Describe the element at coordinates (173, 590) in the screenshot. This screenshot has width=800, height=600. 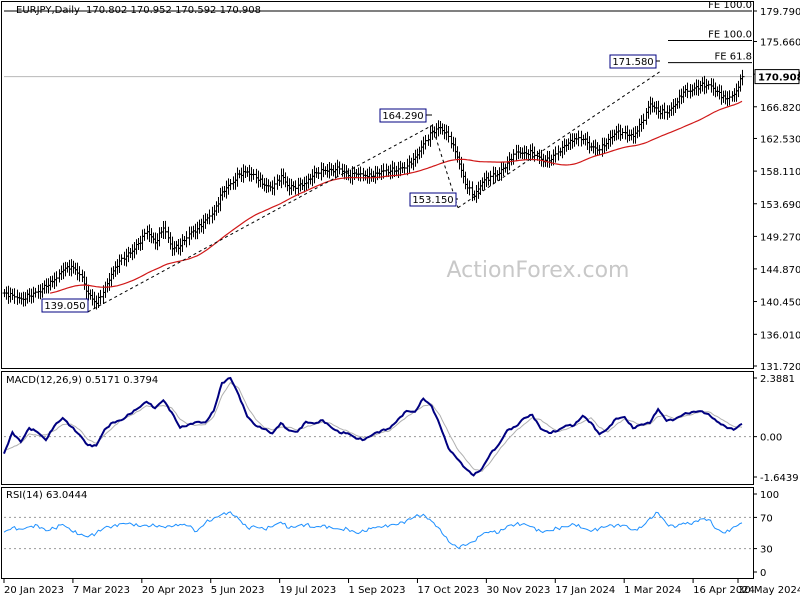
I see `x-tick-label: 20 Apr 2023` at that location.